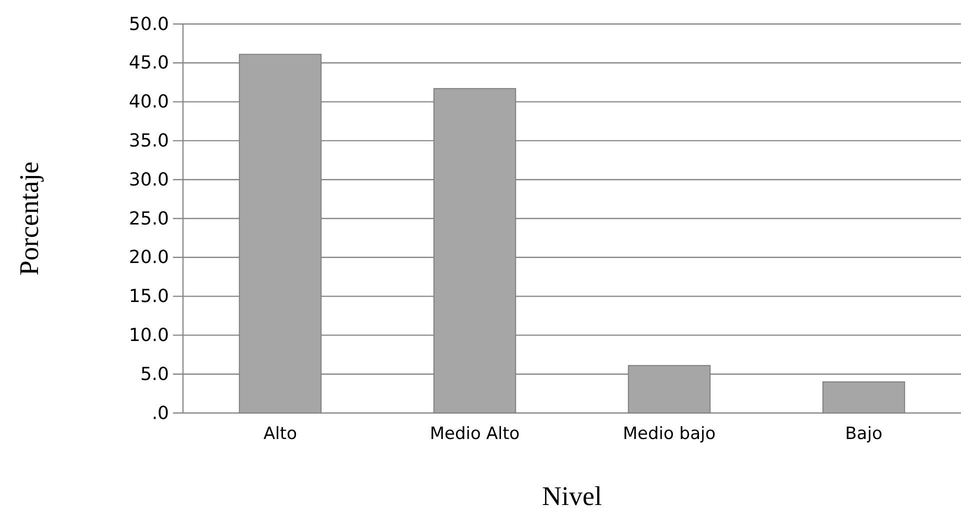  Describe the element at coordinates (669, 434) in the screenshot. I see `x-tick-label: Medio bajo` at that location.